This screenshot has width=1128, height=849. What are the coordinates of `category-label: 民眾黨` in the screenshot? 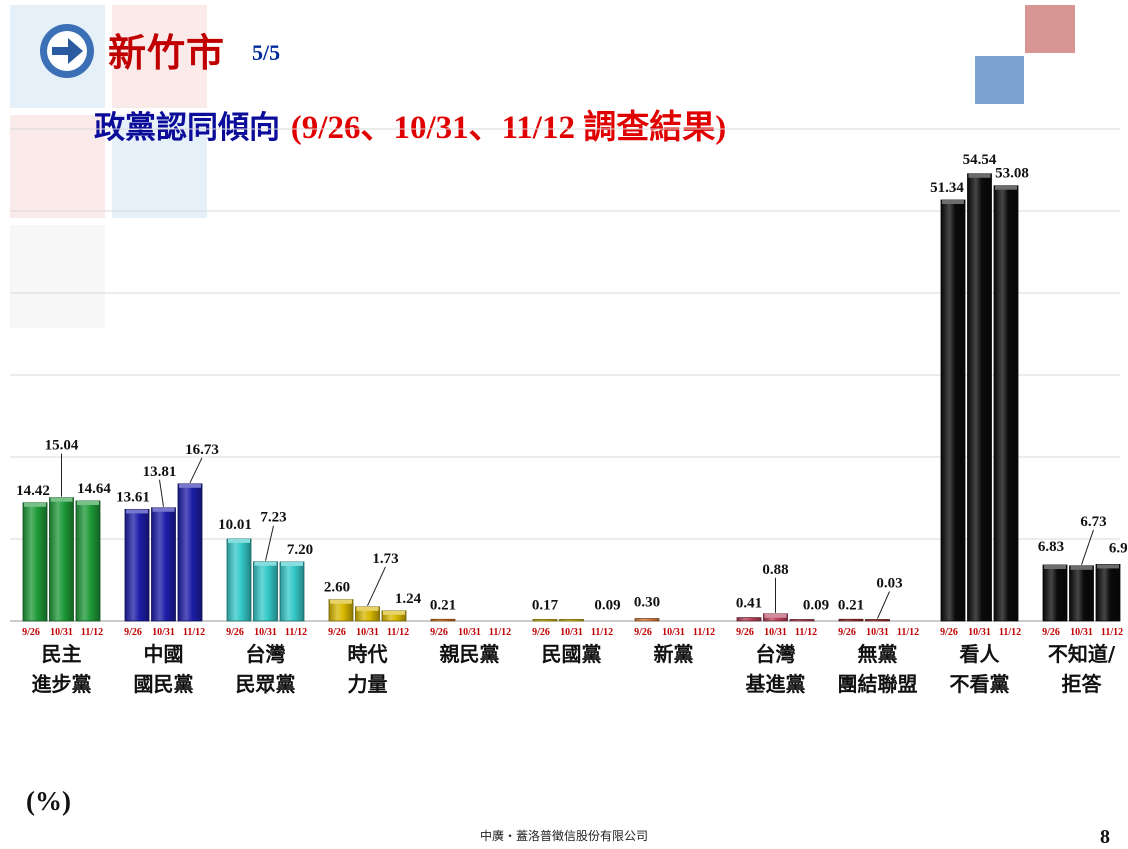 It's located at (266, 684).